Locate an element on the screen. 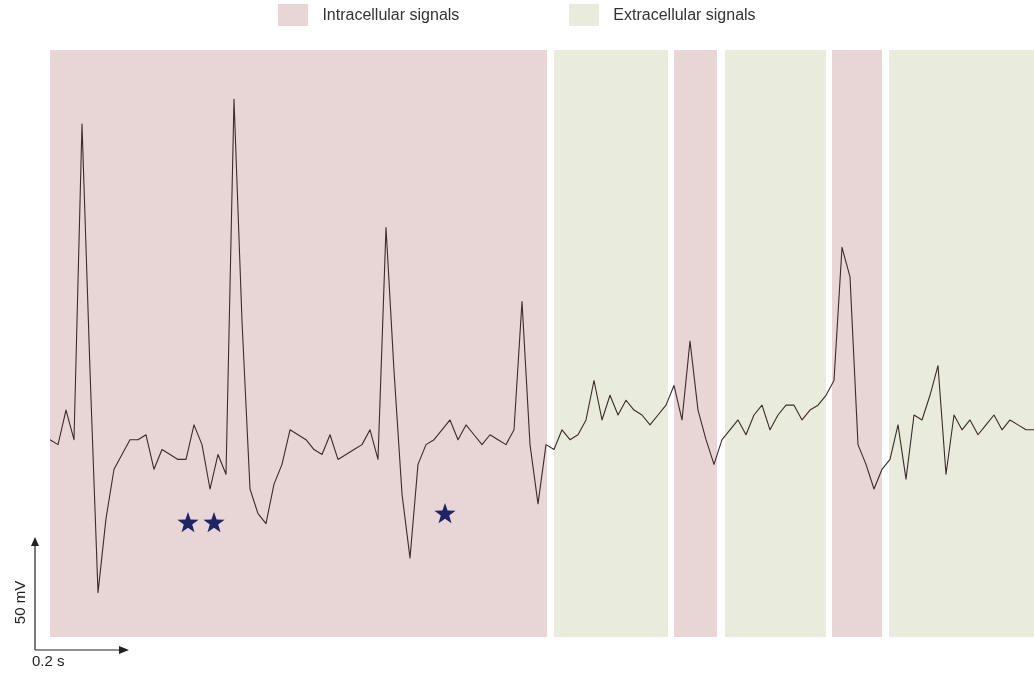 The height and width of the screenshot is (673, 1034). text: 50 mV is located at coordinates (20, 602).